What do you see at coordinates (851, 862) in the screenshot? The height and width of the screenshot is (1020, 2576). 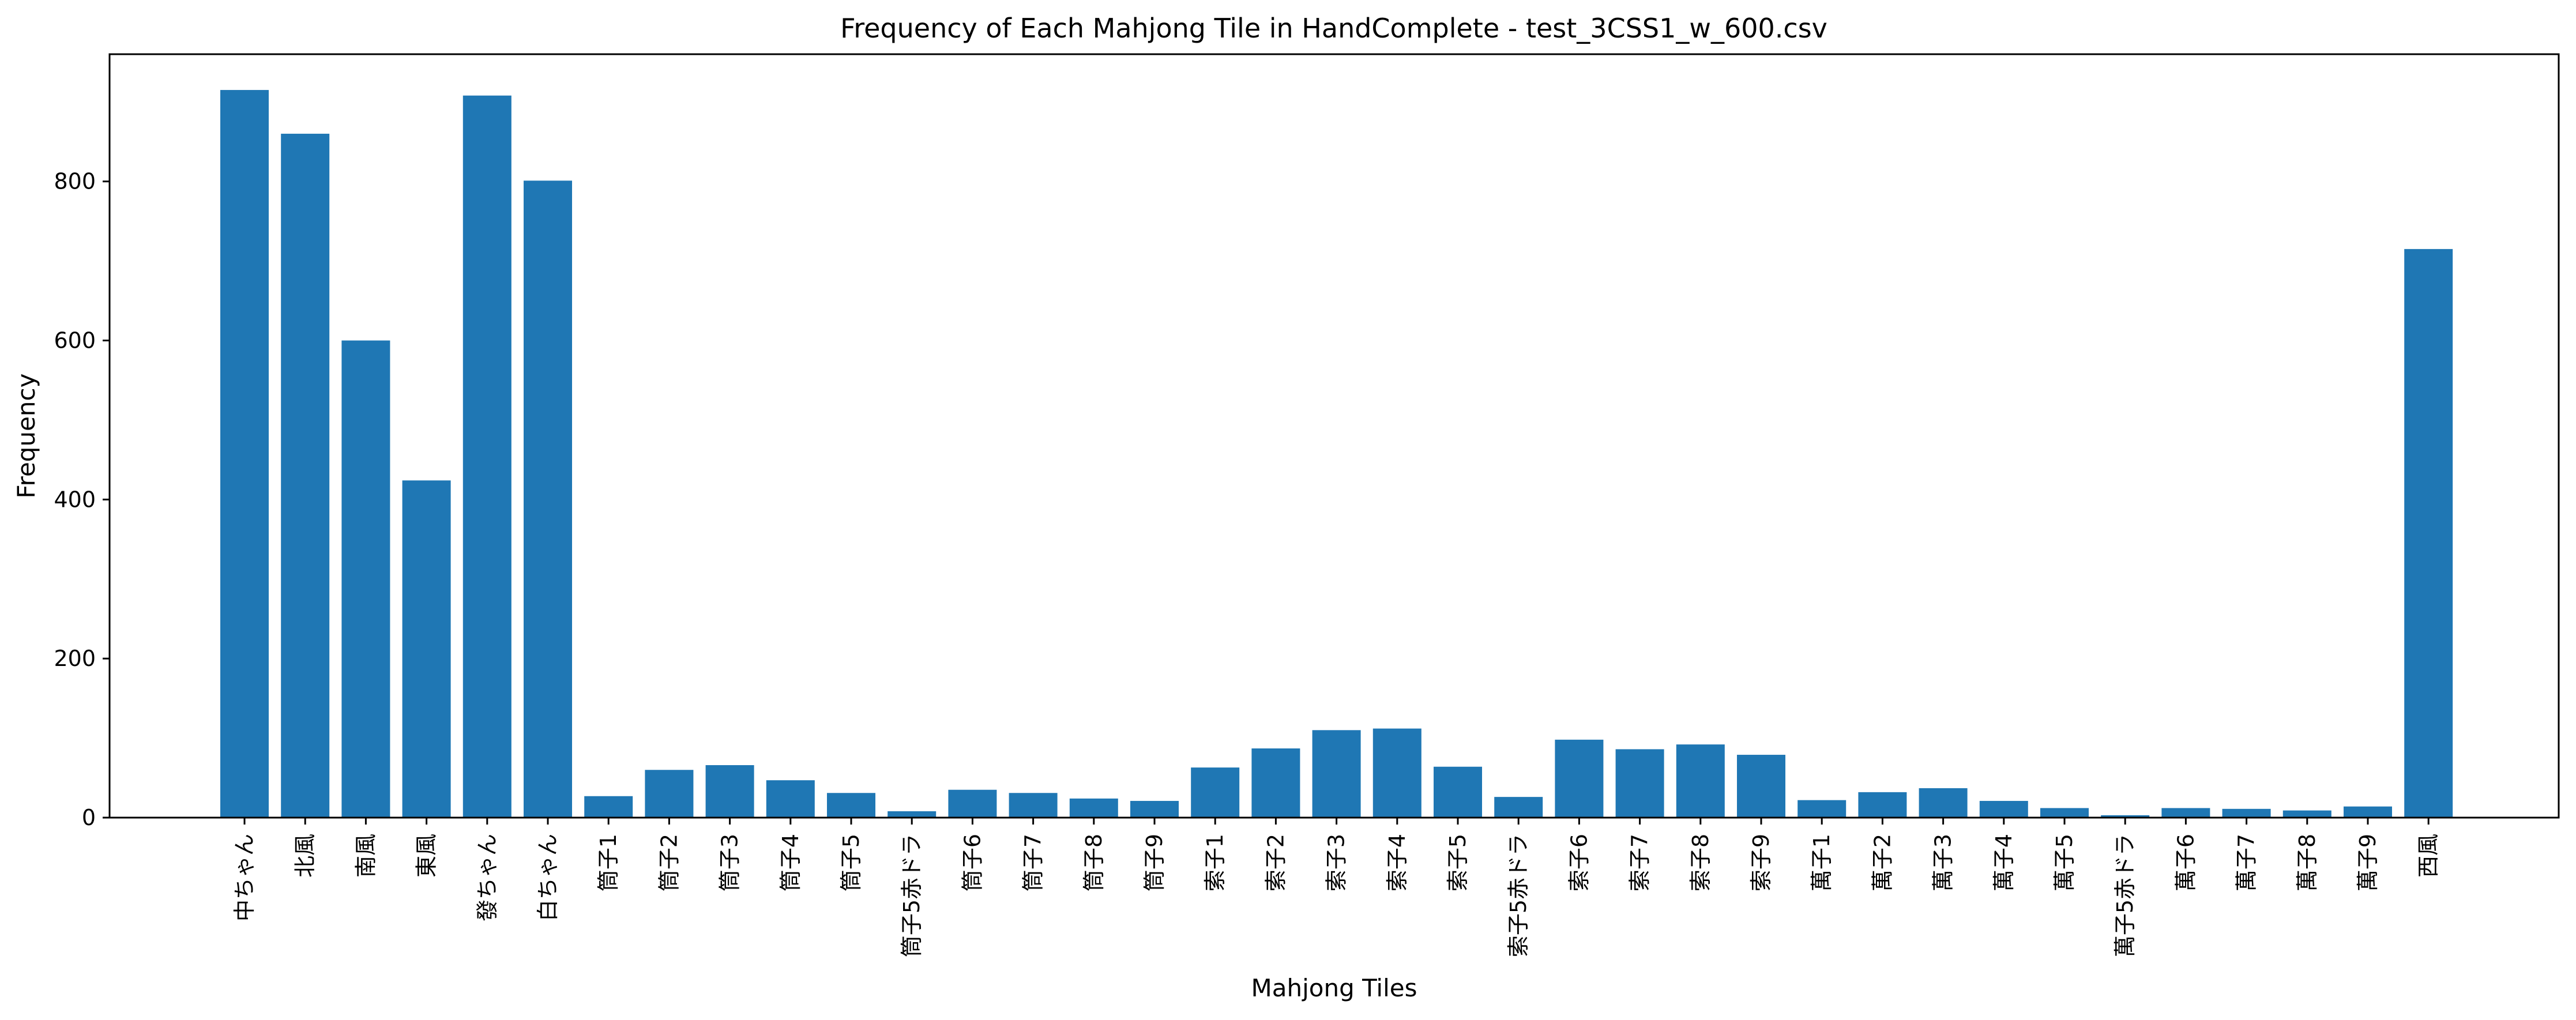 I see `x-tick-label: 筒子5` at bounding box center [851, 862].